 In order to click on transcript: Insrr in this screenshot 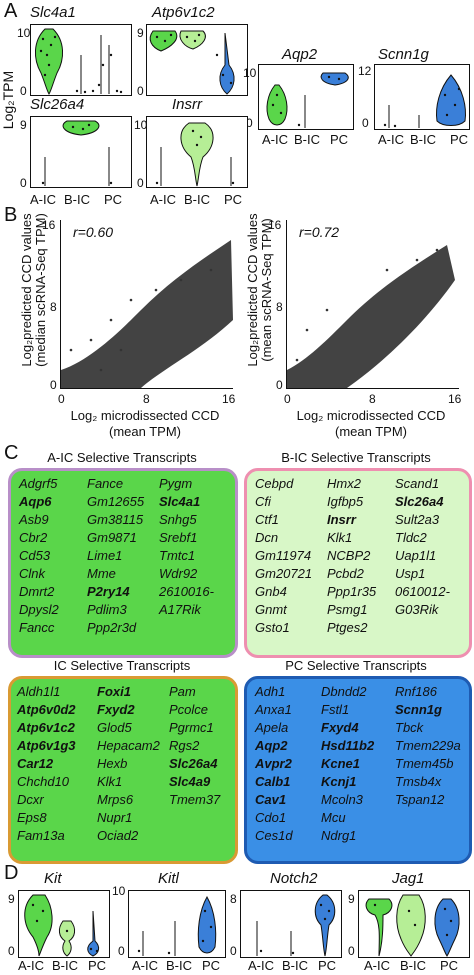, I will do `click(341, 519)`.